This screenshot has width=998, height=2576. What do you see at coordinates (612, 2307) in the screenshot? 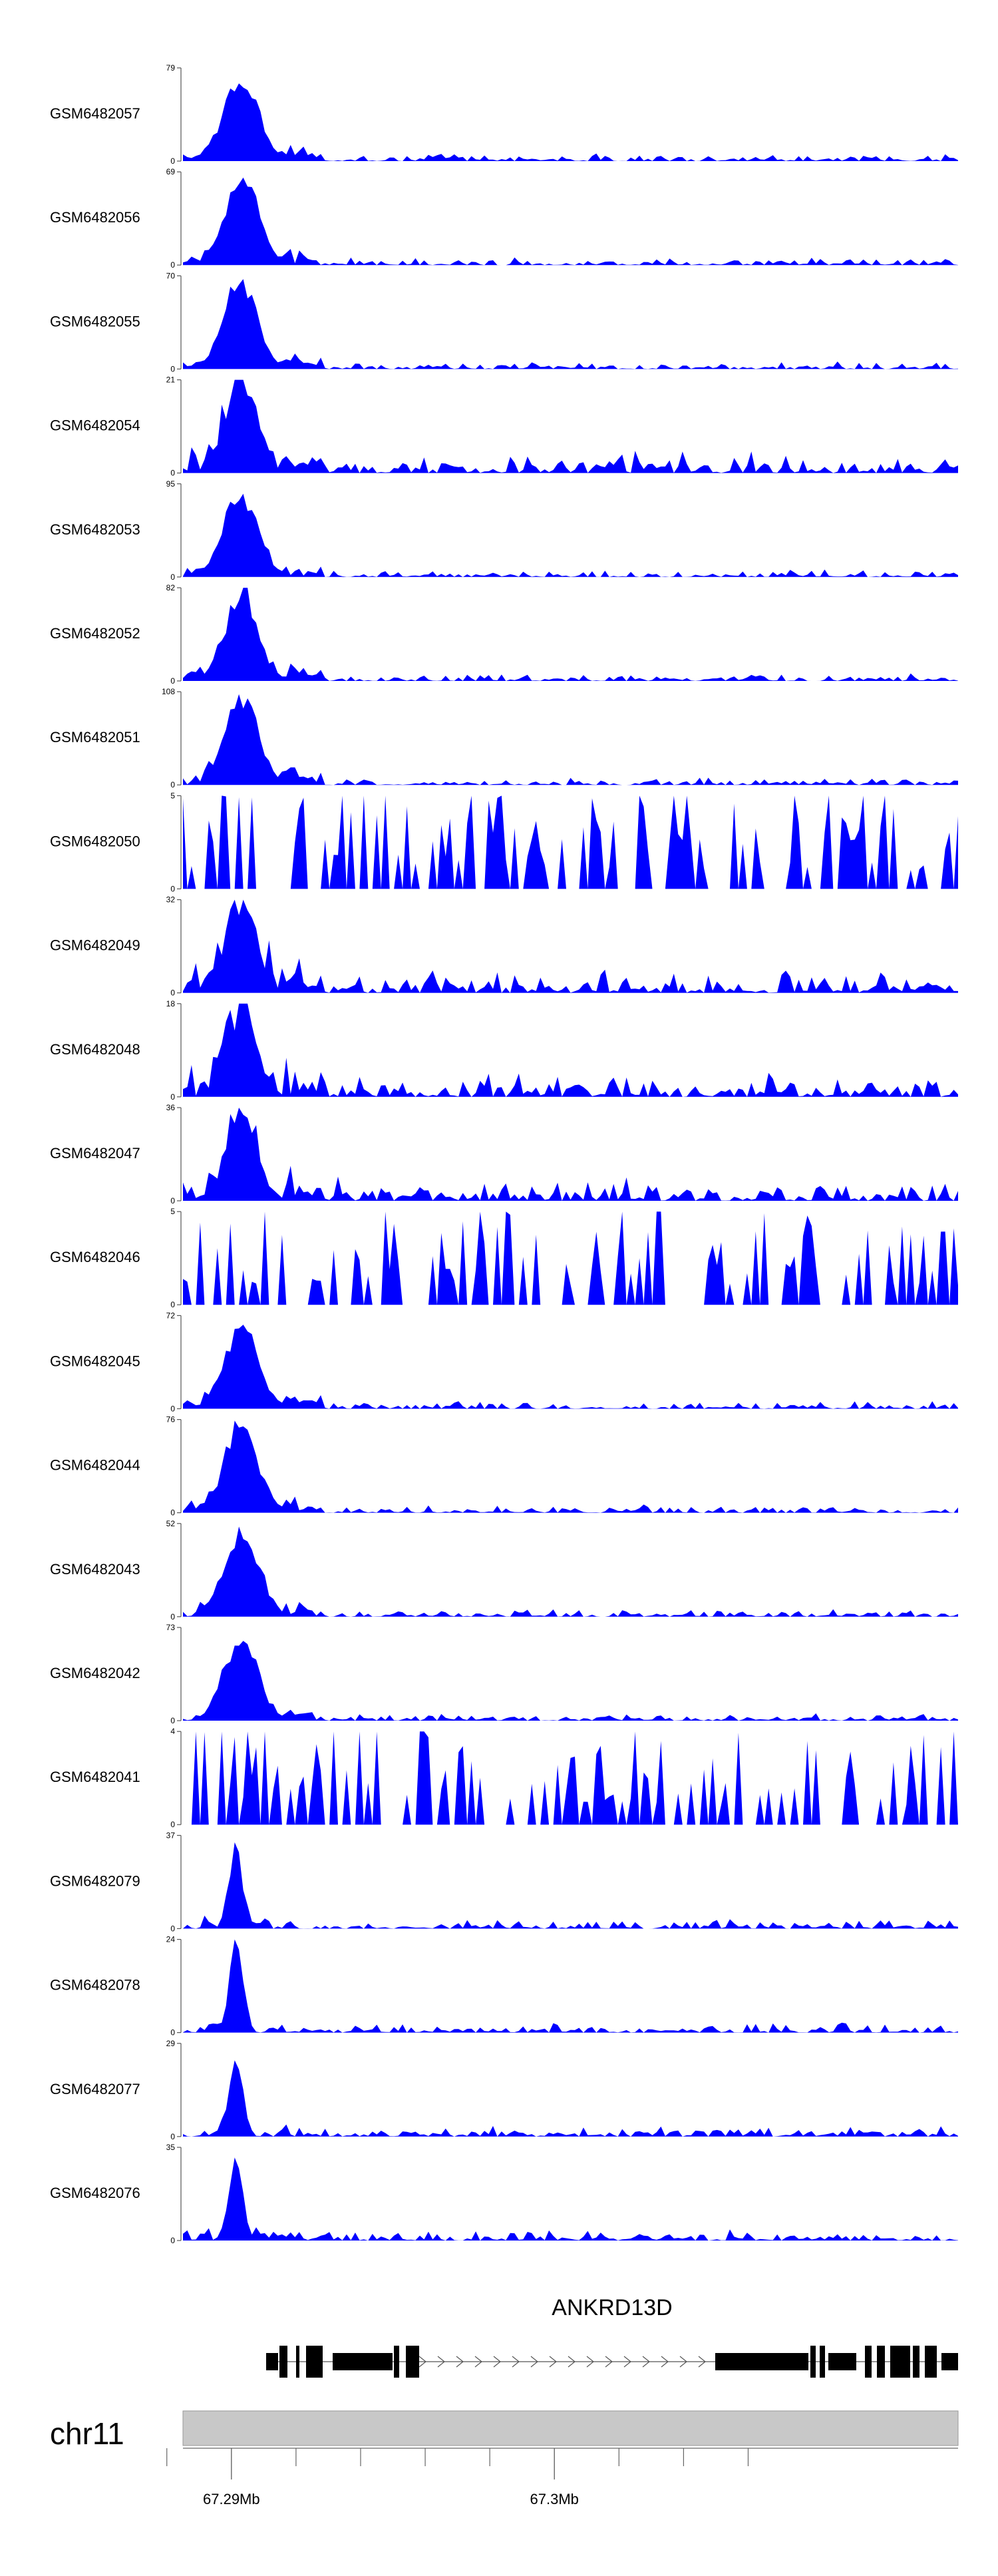
I see `gene-name: ANKRD13D` at bounding box center [612, 2307].